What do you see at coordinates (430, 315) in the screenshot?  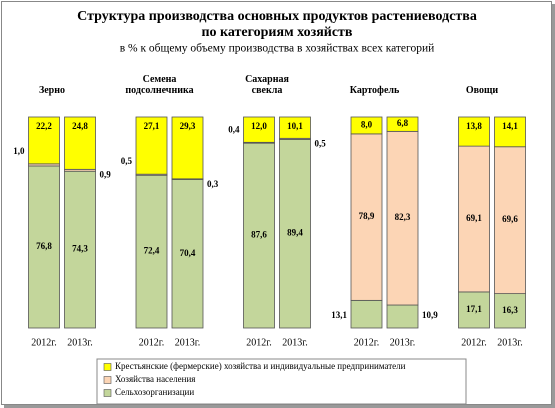 I see `value-label: 10,9` at bounding box center [430, 315].